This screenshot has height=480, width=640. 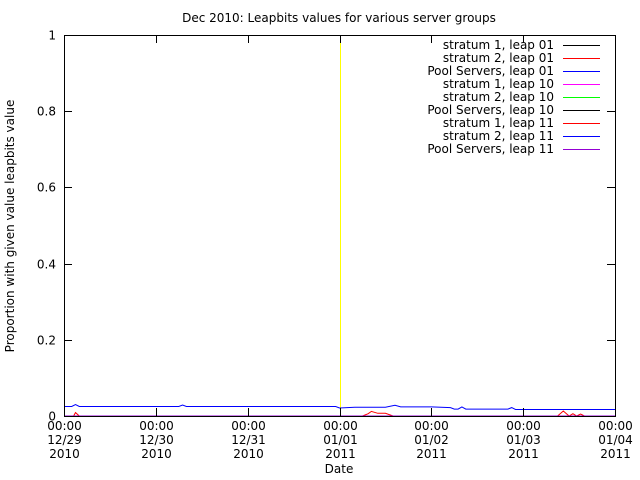 What do you see at coordinates (340, 440) in the screenshot?
I see `x-tick-label: 00:00 01/01 2011` at bounding box center [340, 440].